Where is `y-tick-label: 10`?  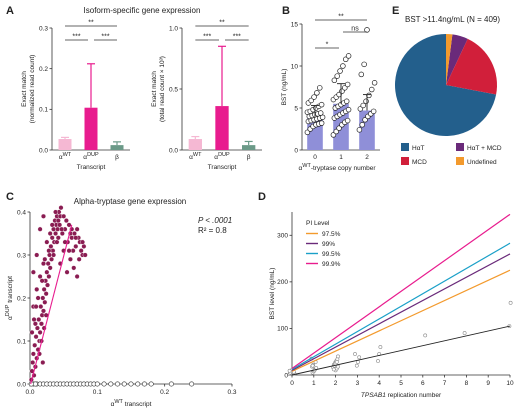 y-tick-label: 10 is located at coordinates (295, 66).